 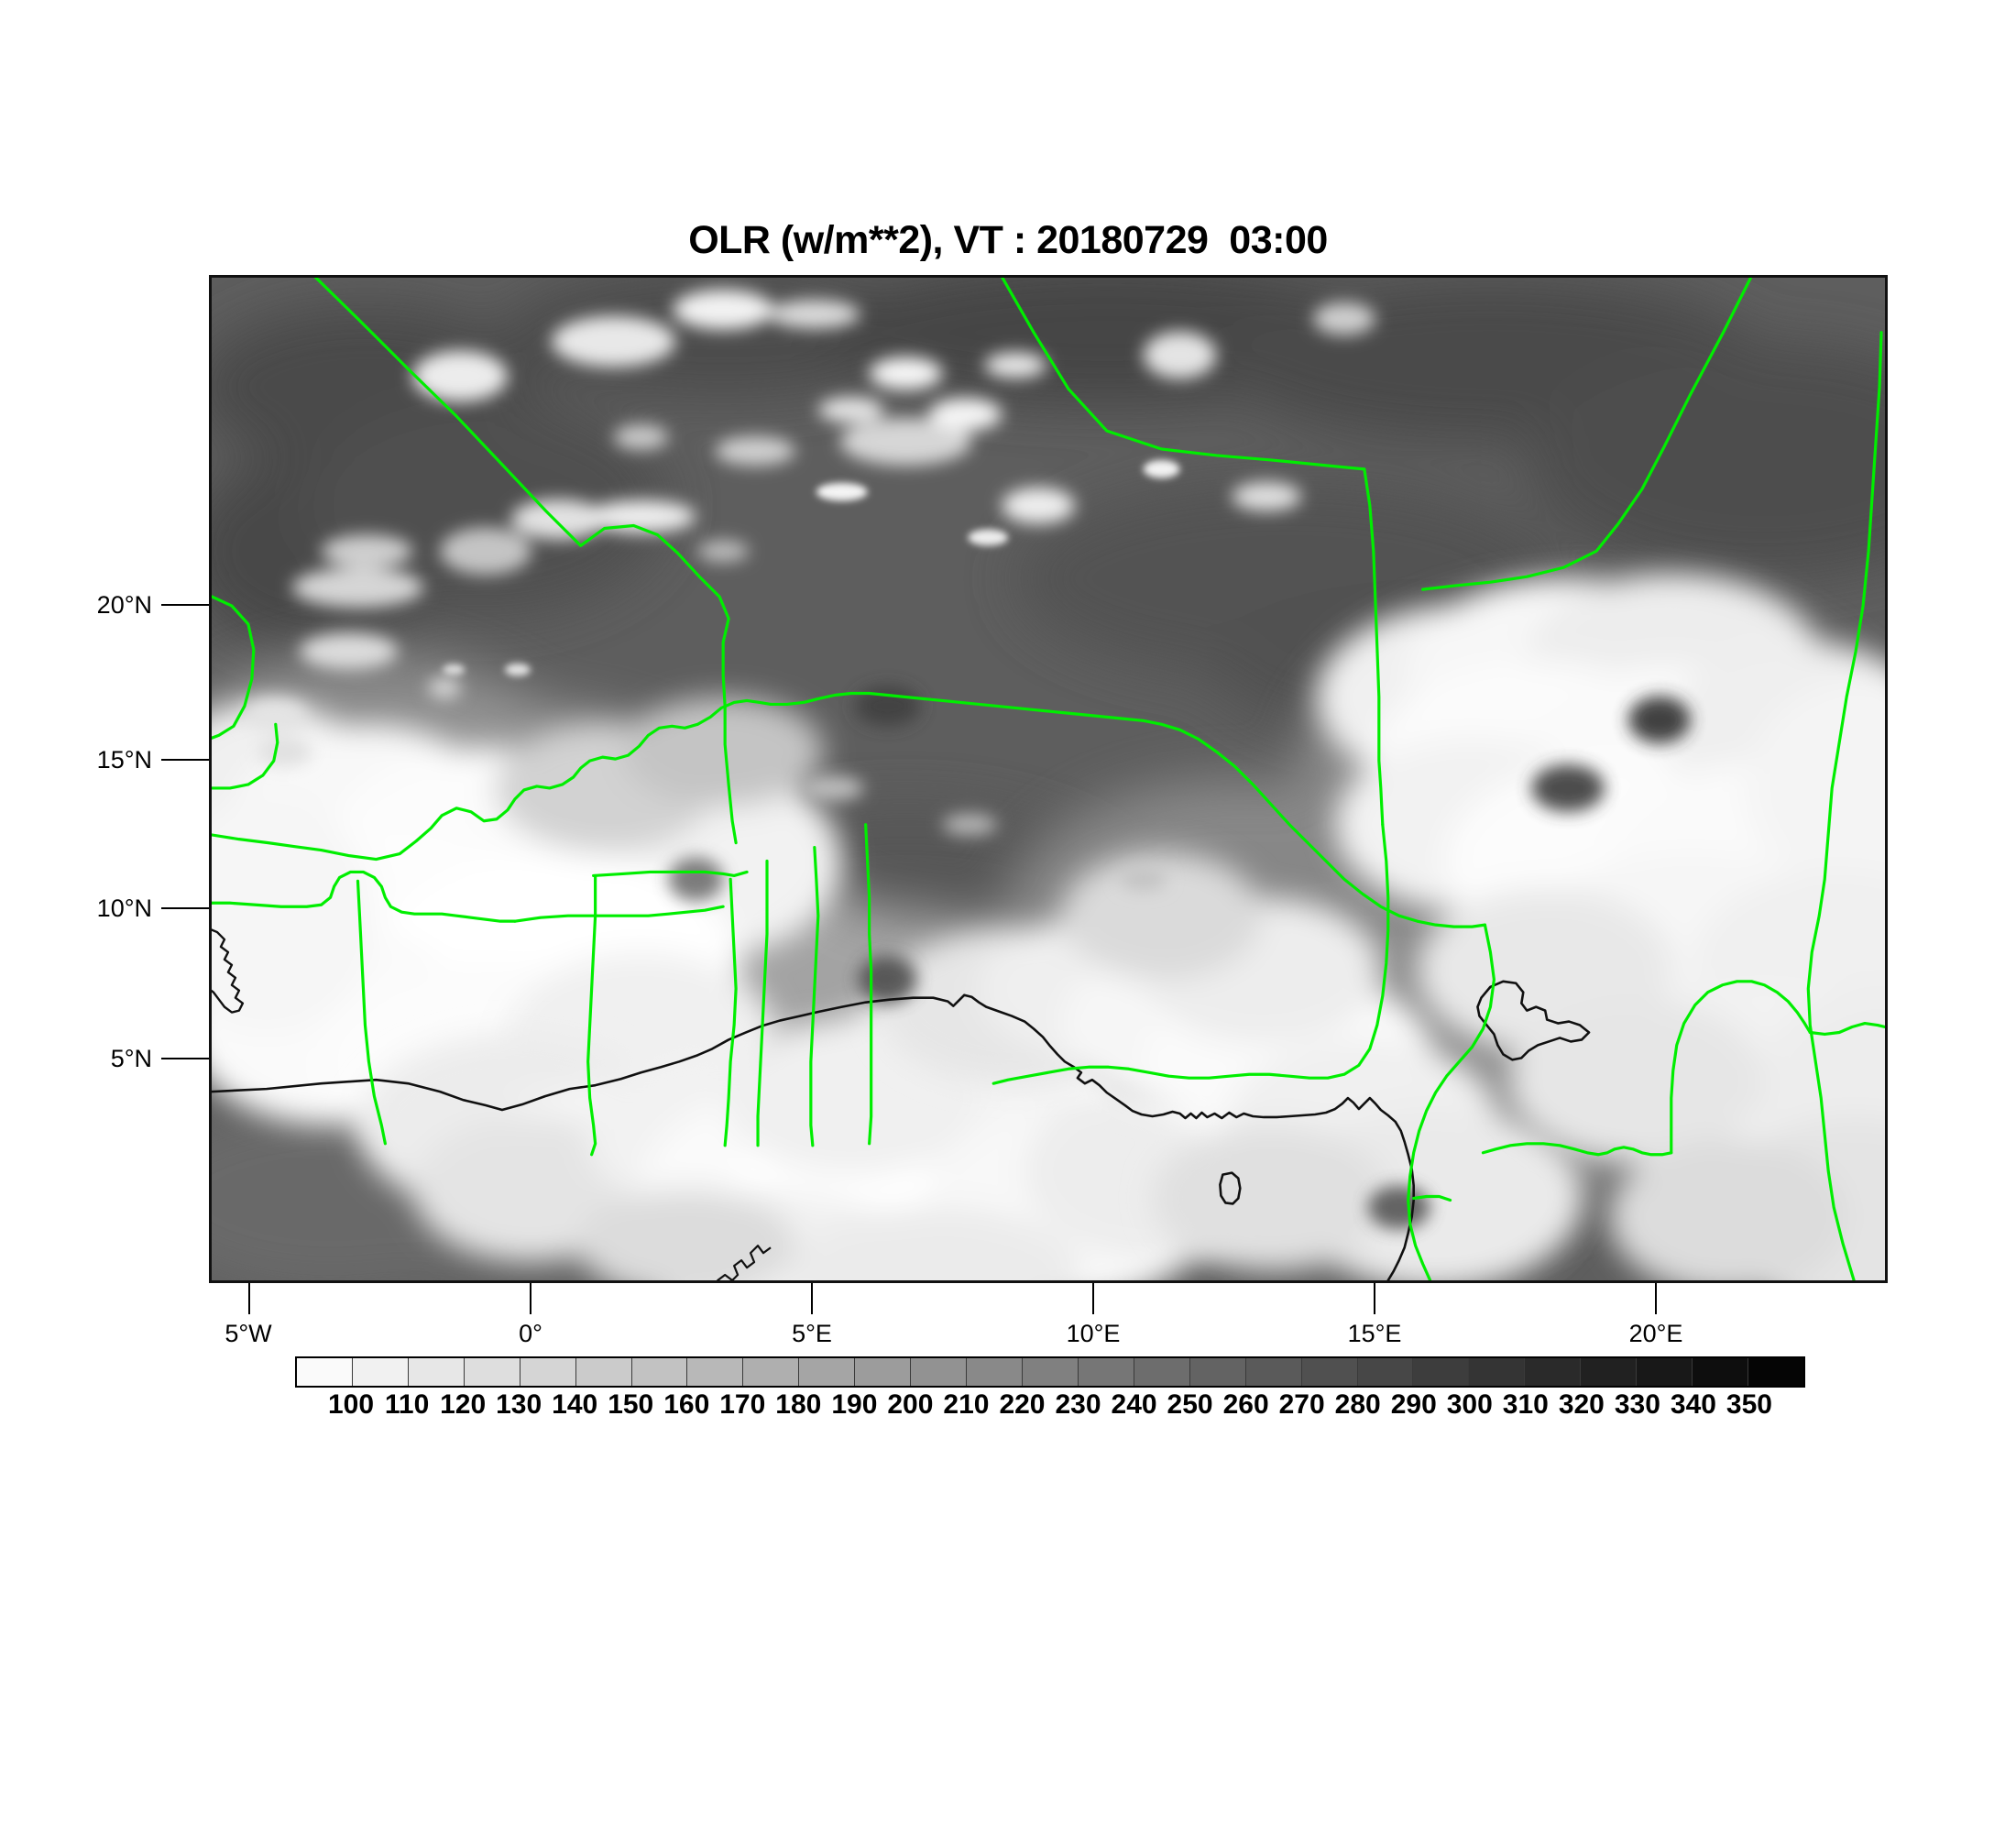 What do you see at coordinates (248, 1333) in the screenshot?
I see `lon-label-5W: 5°W` at bounding box center [248, 1333].